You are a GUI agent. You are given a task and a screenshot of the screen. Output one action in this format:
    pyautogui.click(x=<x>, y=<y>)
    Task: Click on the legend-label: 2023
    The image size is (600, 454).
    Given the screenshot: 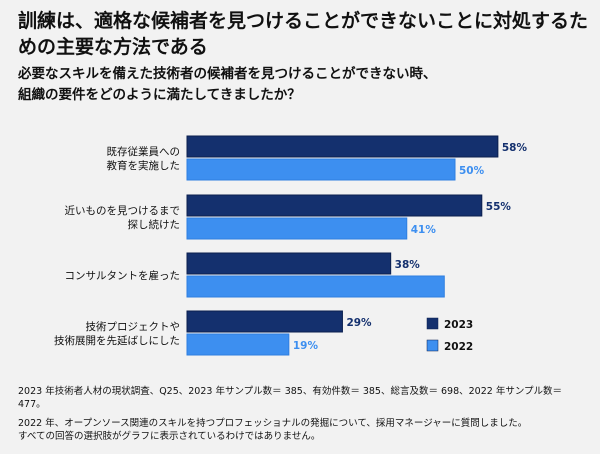 What is the action you would take?
    pyautogui.click(x=458, y=325)
    